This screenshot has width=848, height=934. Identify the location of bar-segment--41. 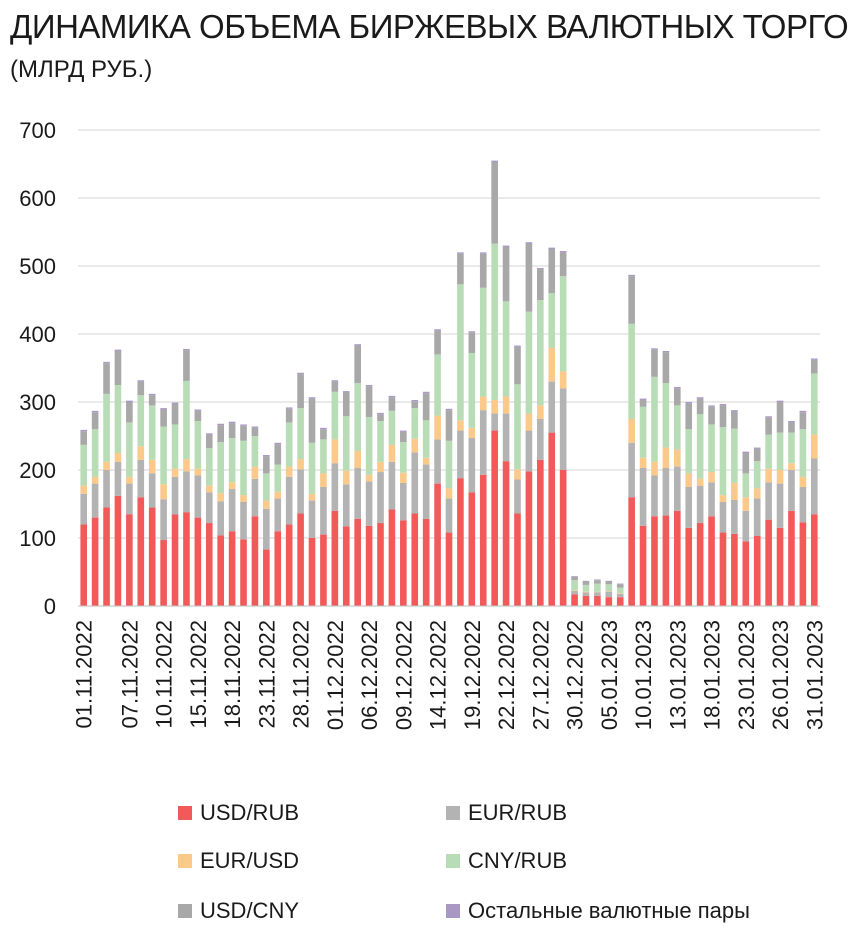
(552, 248).